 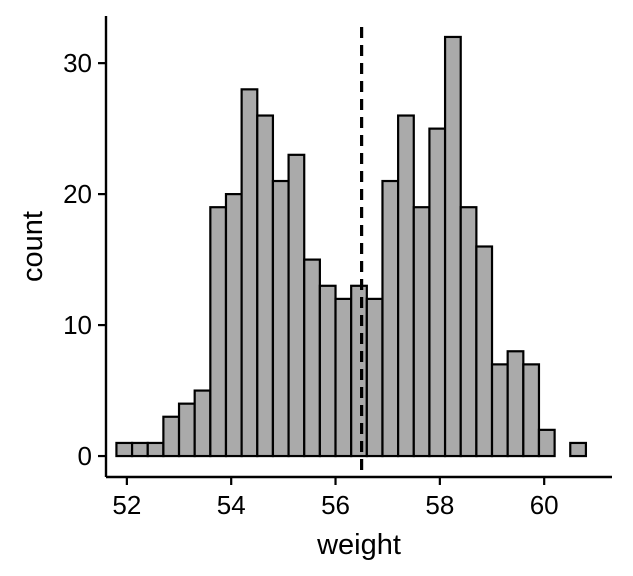 What do you see at coordinates (77, 325) in the screenshot?
I see `y-tick-label: 10` at bounding box center [77, 325].